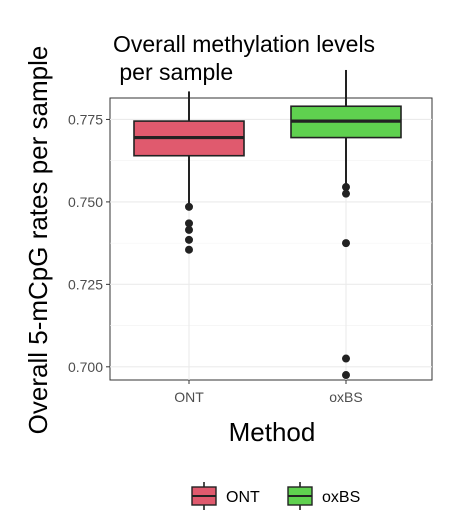 The image size is (453, 526). Describe the element at coordinates (85, 202) in the screenshot. I see `y-tick-label: 0.750` at that location.